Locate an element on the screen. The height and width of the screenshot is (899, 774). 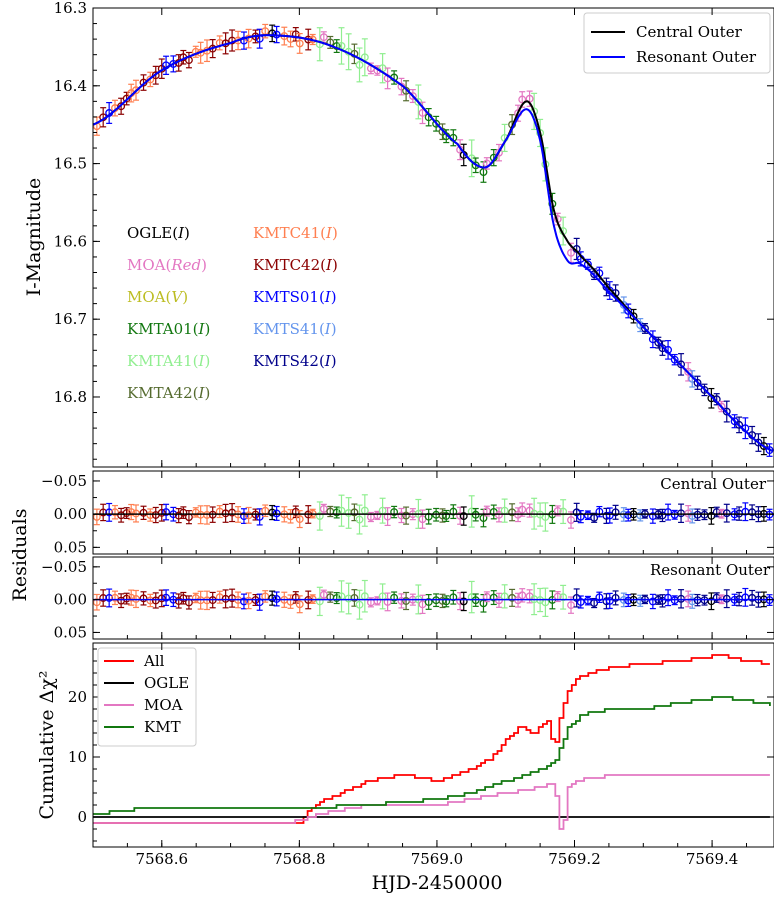
xticklabel-3: 7569.2 is located at coordinates (574, 859).